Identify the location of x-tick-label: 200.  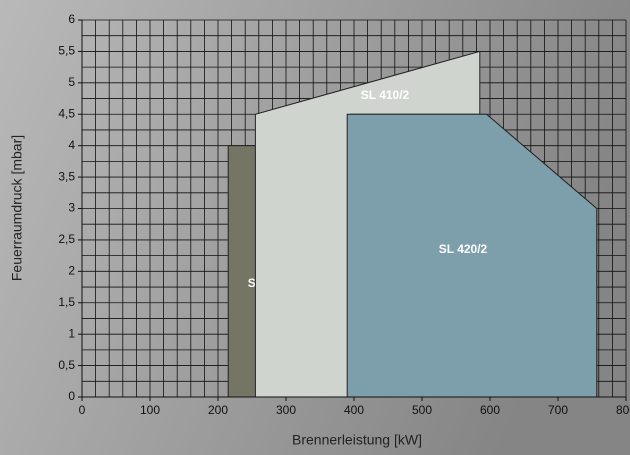
(218, 410).